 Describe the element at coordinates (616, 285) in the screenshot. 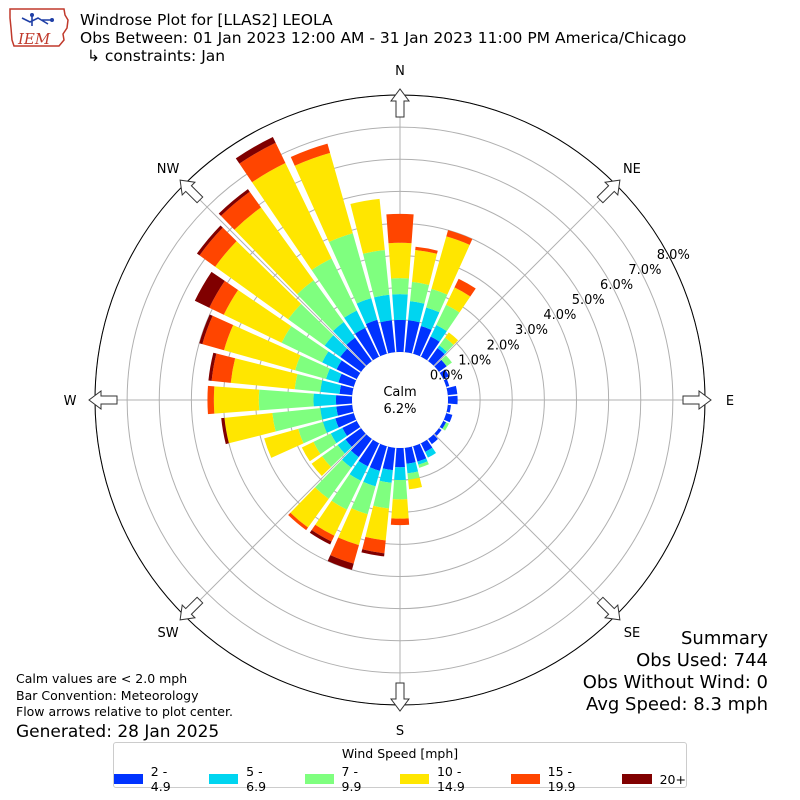

I see `radial-tick-label: 6.0%` at that location.